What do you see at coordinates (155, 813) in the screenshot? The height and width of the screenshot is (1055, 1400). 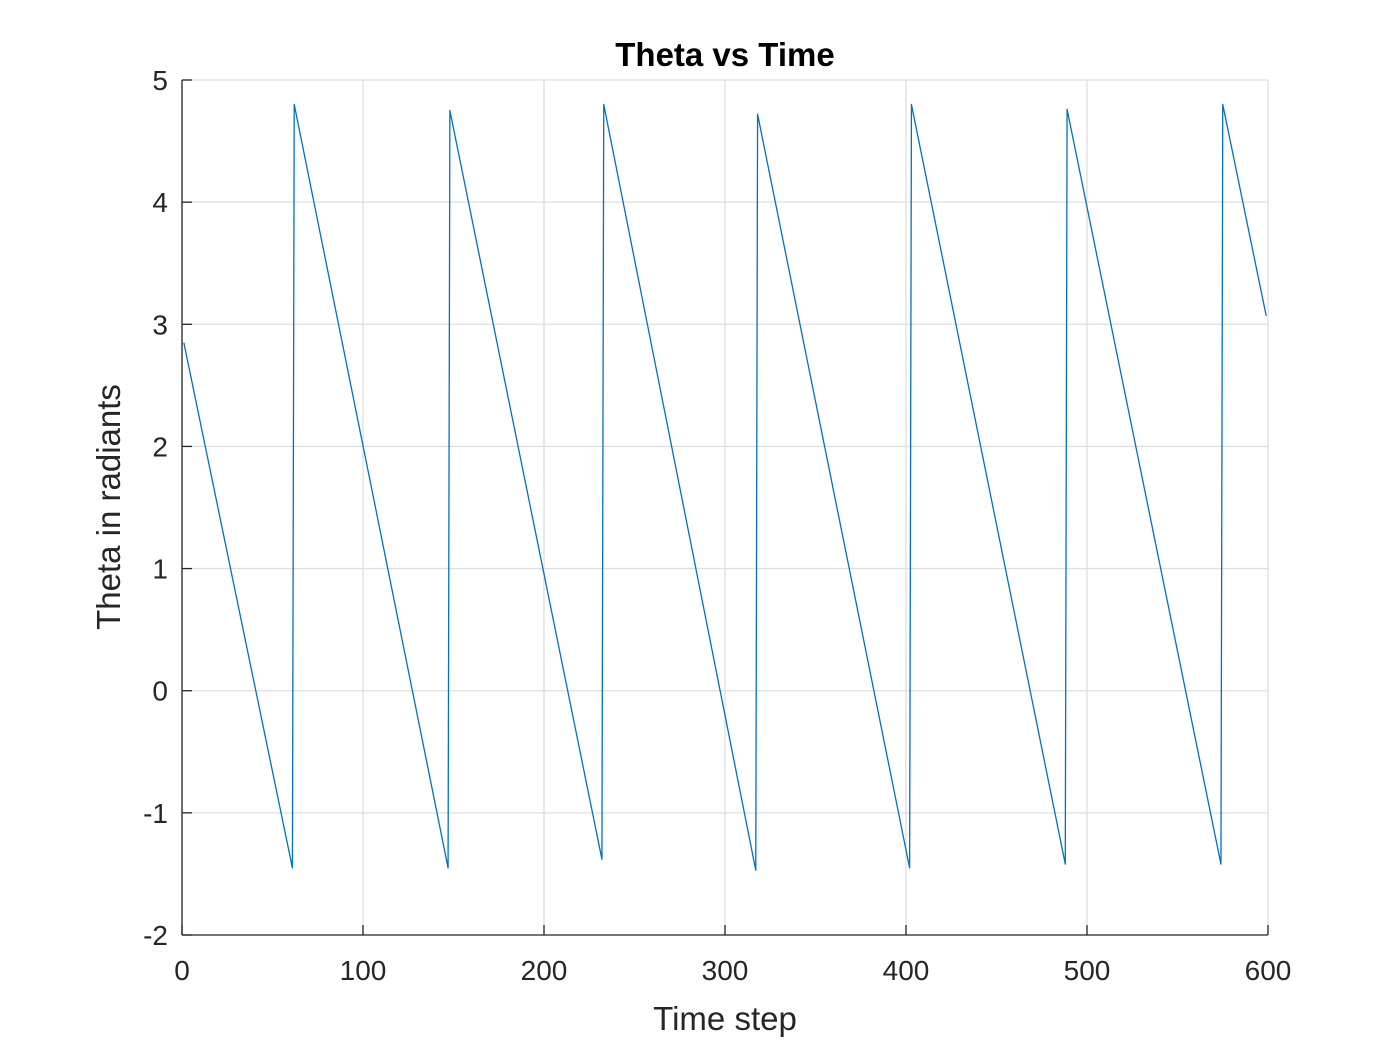 I see `y-tick-label: -1` at bounding box center [155, 813].